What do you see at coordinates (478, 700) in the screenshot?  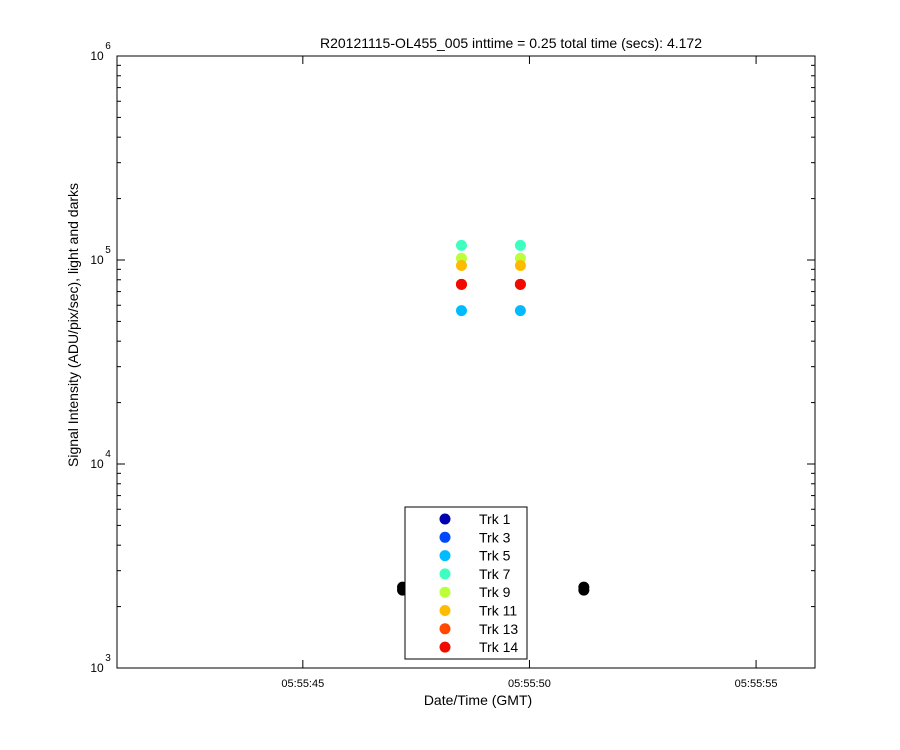 I see `x-axis-label: Date/Time (GMT)` at bounding box center [478, 700].